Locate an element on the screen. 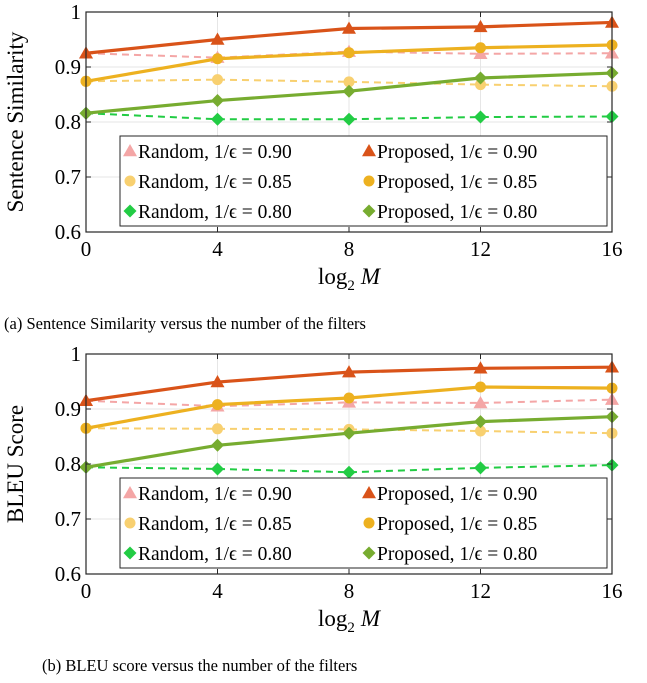 The height and width of the screenshot is (683, 647). y-axis-label: Sentence Similarity is located at coordinates (15, 121).